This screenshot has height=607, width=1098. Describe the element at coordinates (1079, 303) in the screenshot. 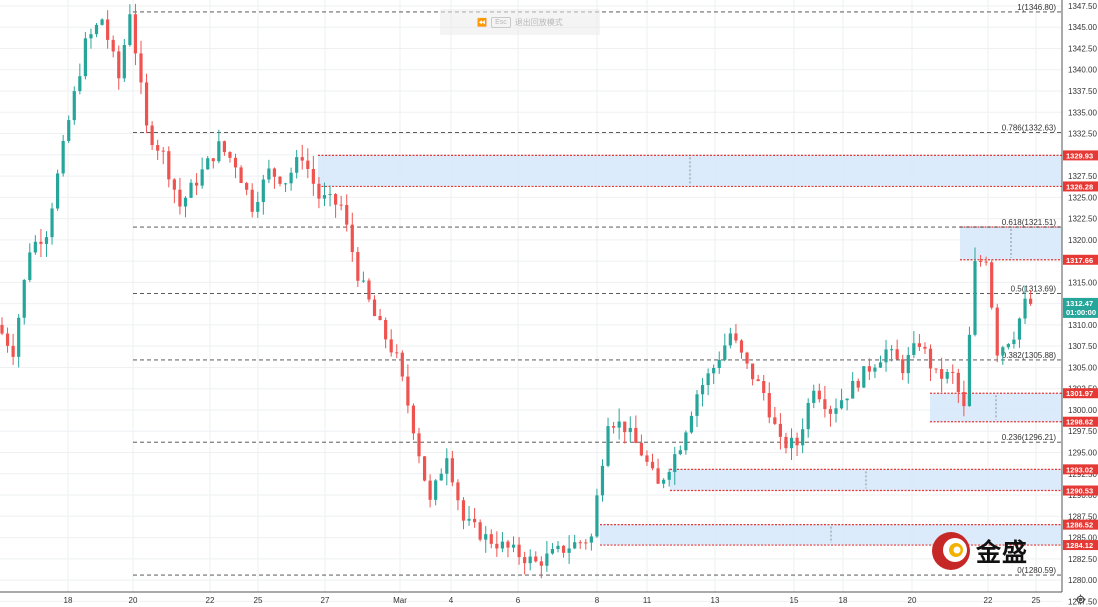

I see `current-price-text: 1312.47` at that location.